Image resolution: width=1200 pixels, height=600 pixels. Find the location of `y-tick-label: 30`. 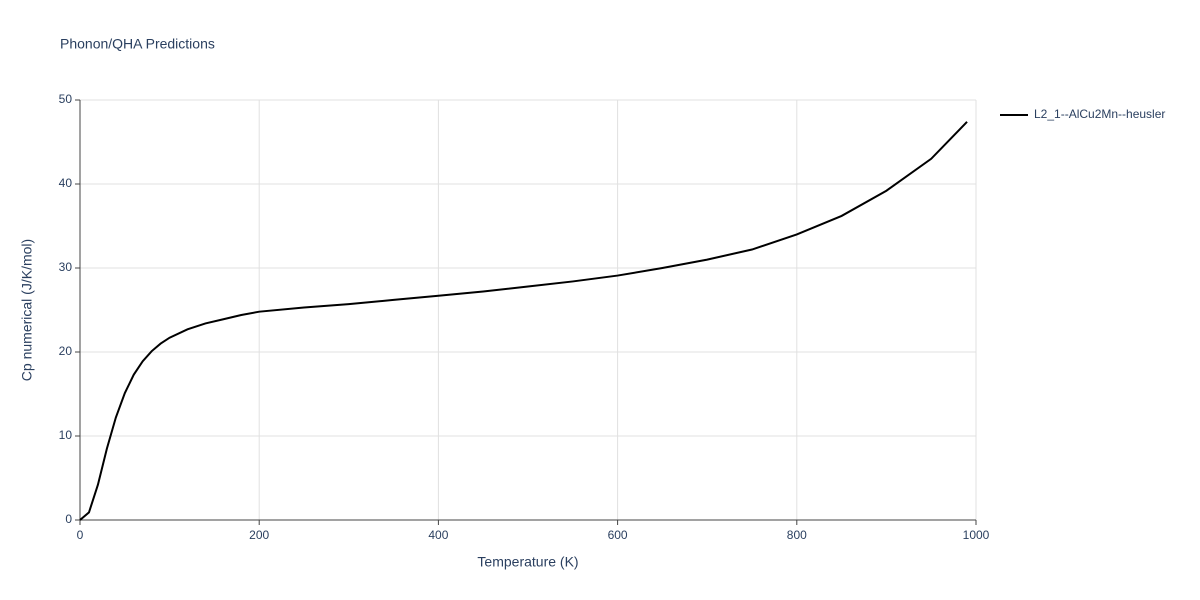

y-tick-label: 30 is located at coordinates (66, 267).